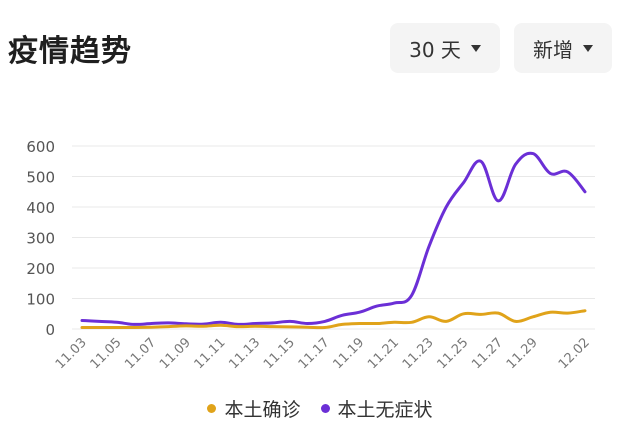 The width and height of the screenshot is (640, 429). Describe the element at coordinates (70, 51) in the screenshot. I see `page-title: 疫情趋势` at that location.